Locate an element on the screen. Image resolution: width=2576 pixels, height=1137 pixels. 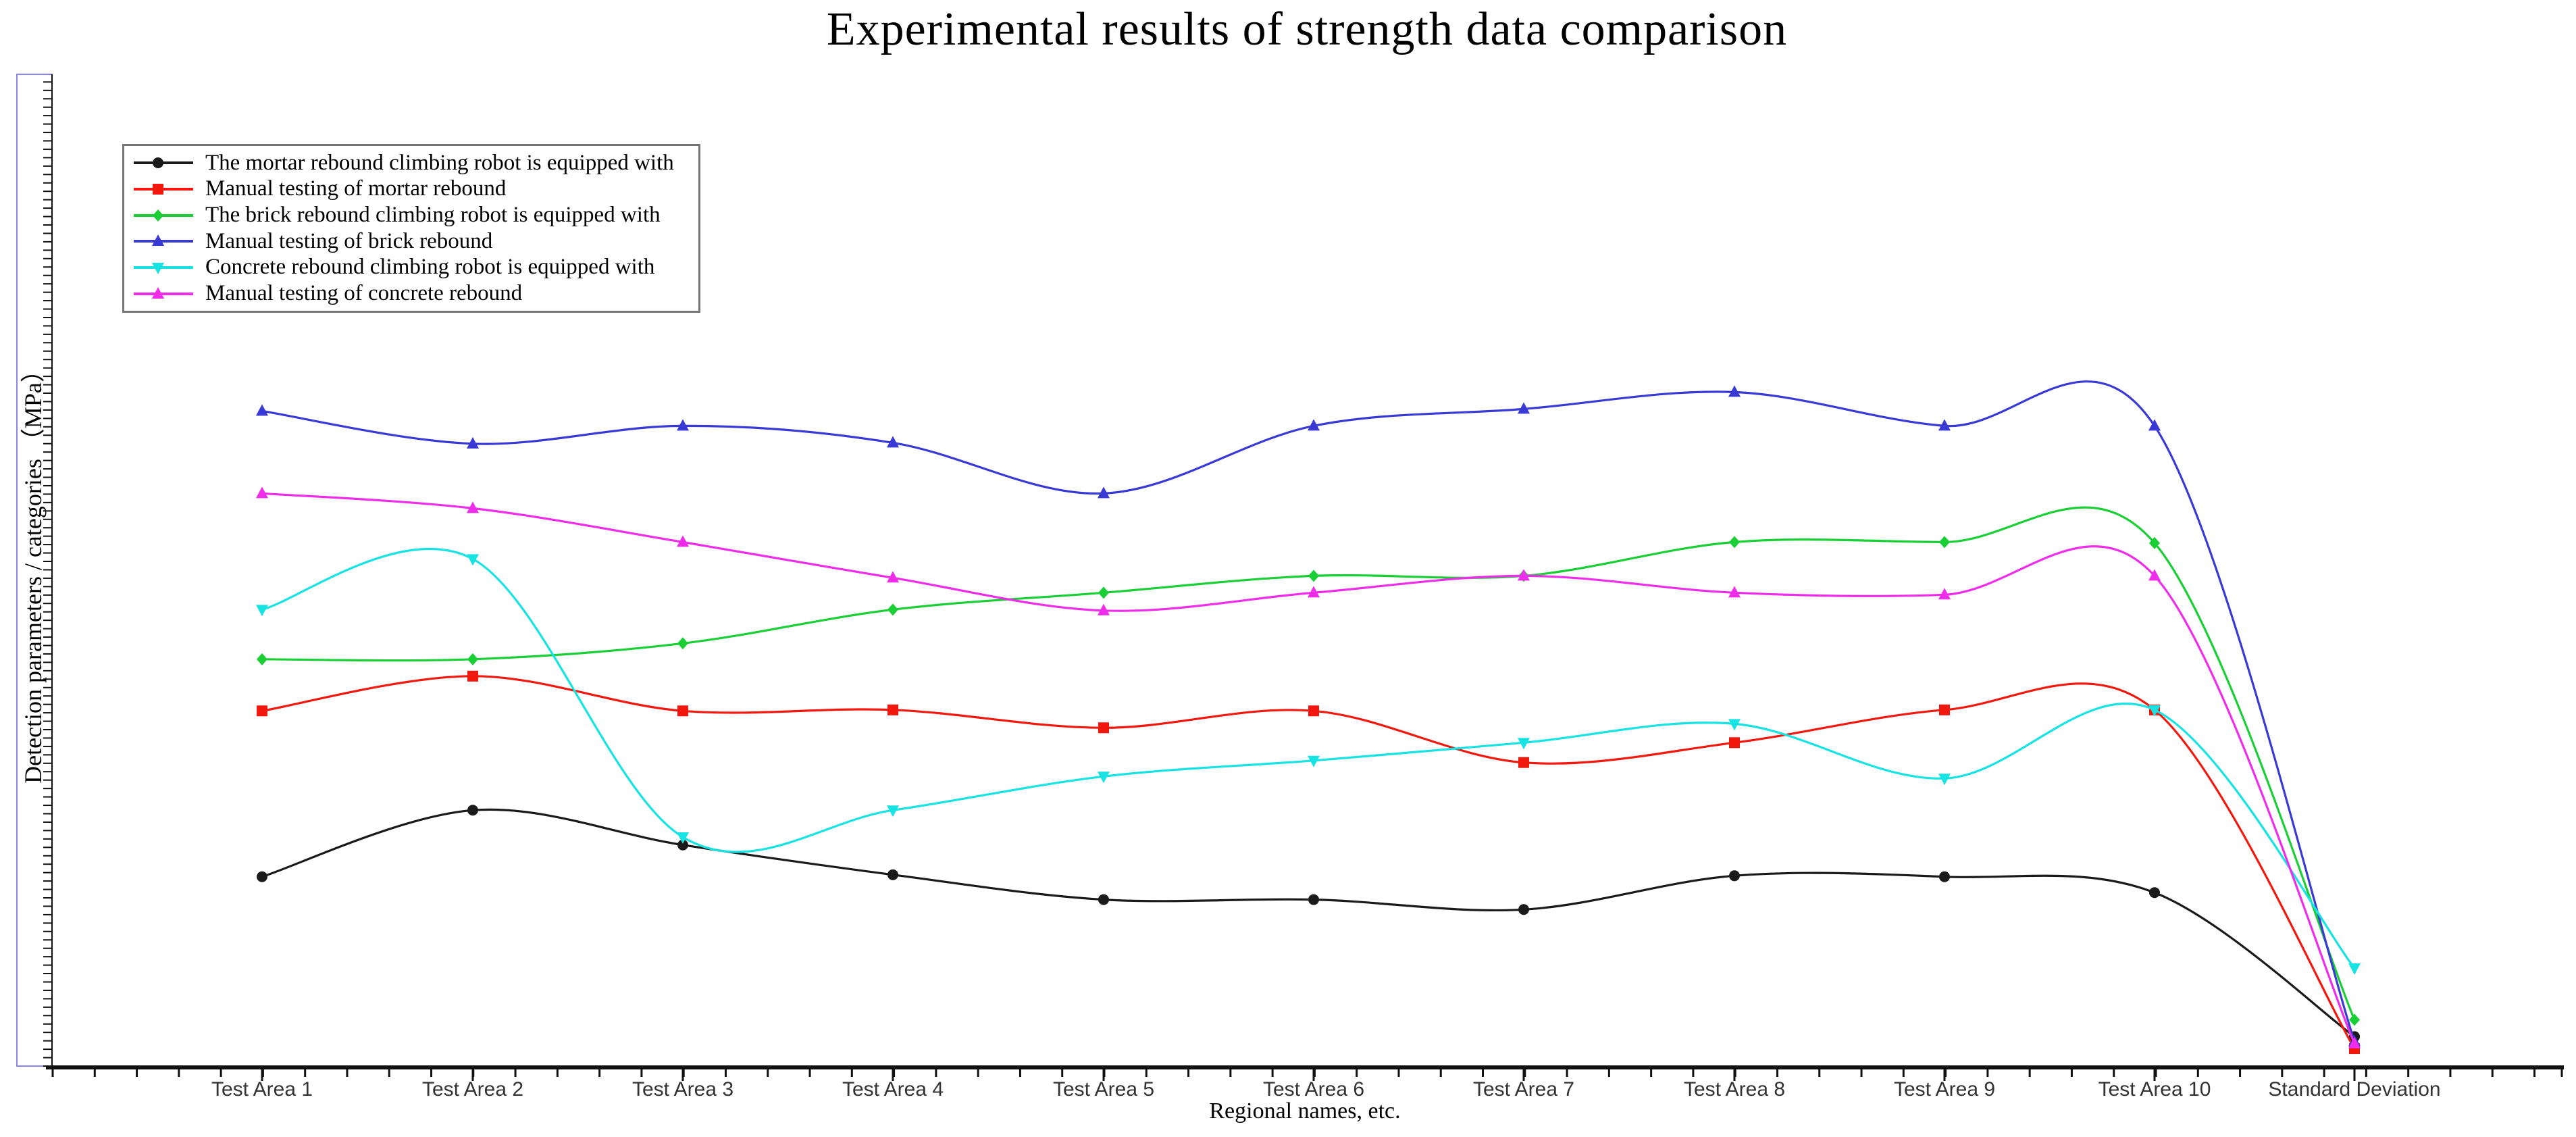
legend-item: Manual testing of concrete rebound is located at coordinates (415, 294).